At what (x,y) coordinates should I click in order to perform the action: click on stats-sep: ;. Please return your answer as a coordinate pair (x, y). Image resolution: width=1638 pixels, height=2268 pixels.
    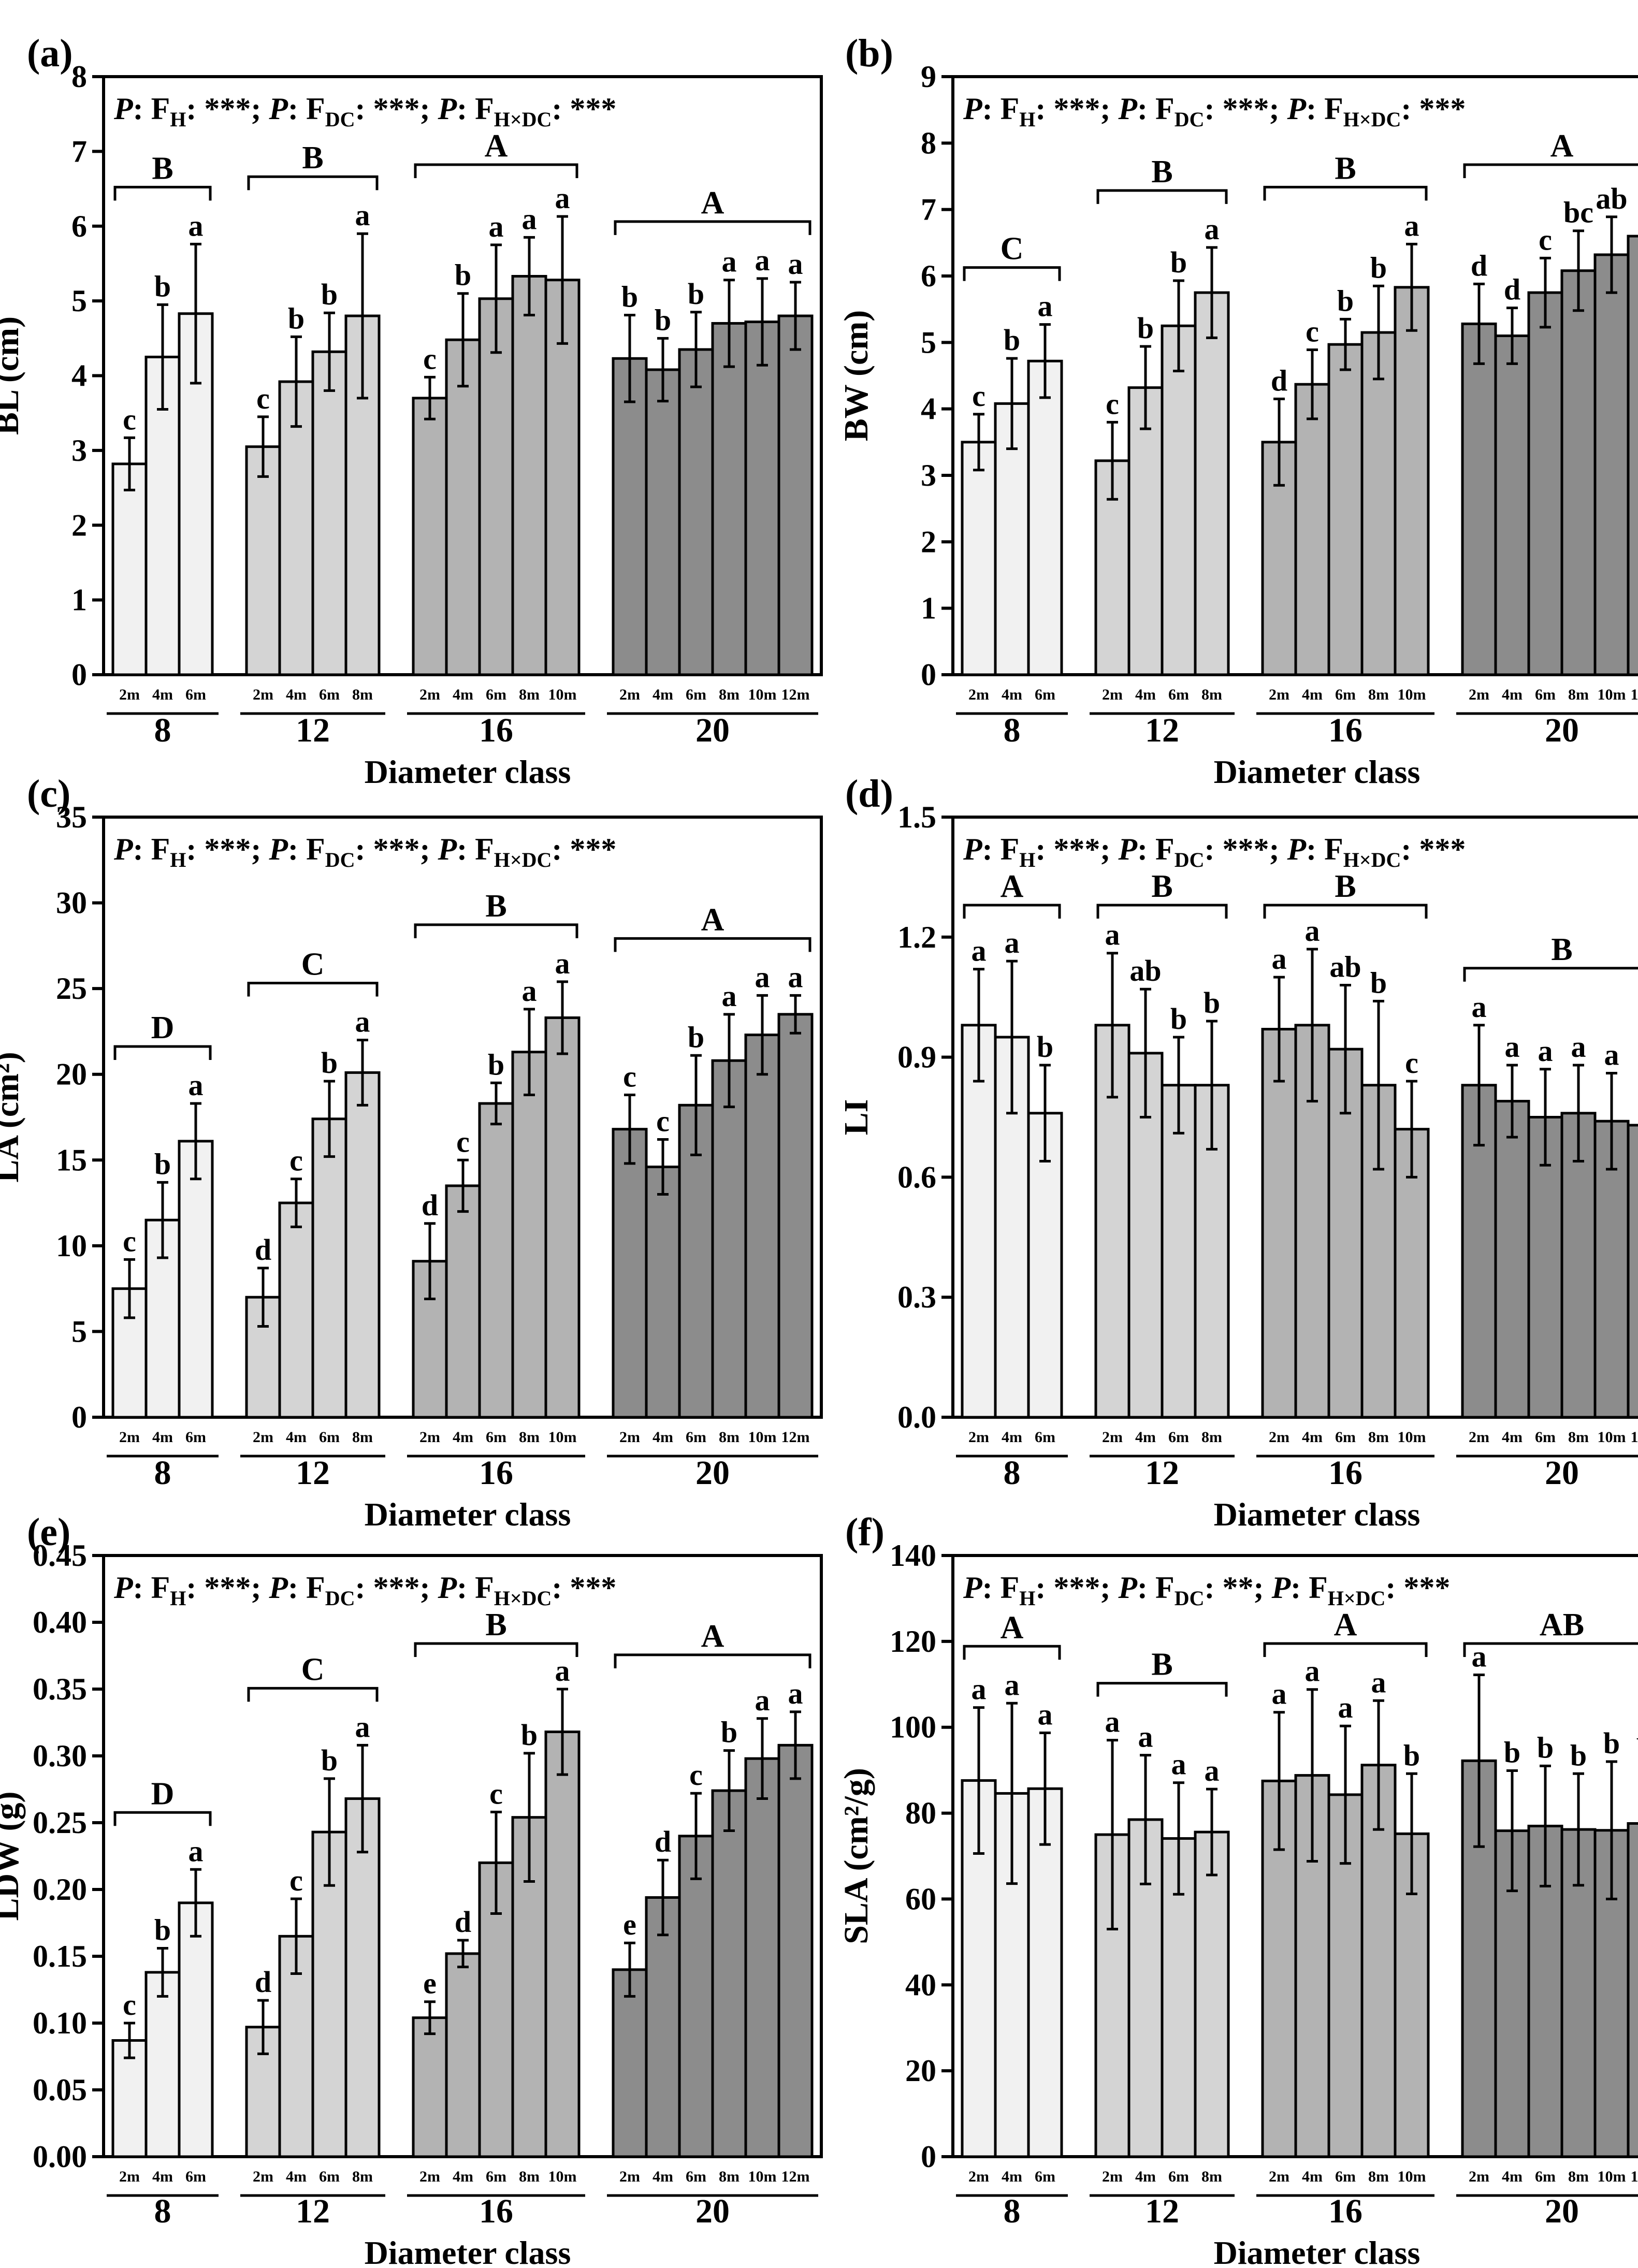
    Looking at the image, I should click on (260, 849).